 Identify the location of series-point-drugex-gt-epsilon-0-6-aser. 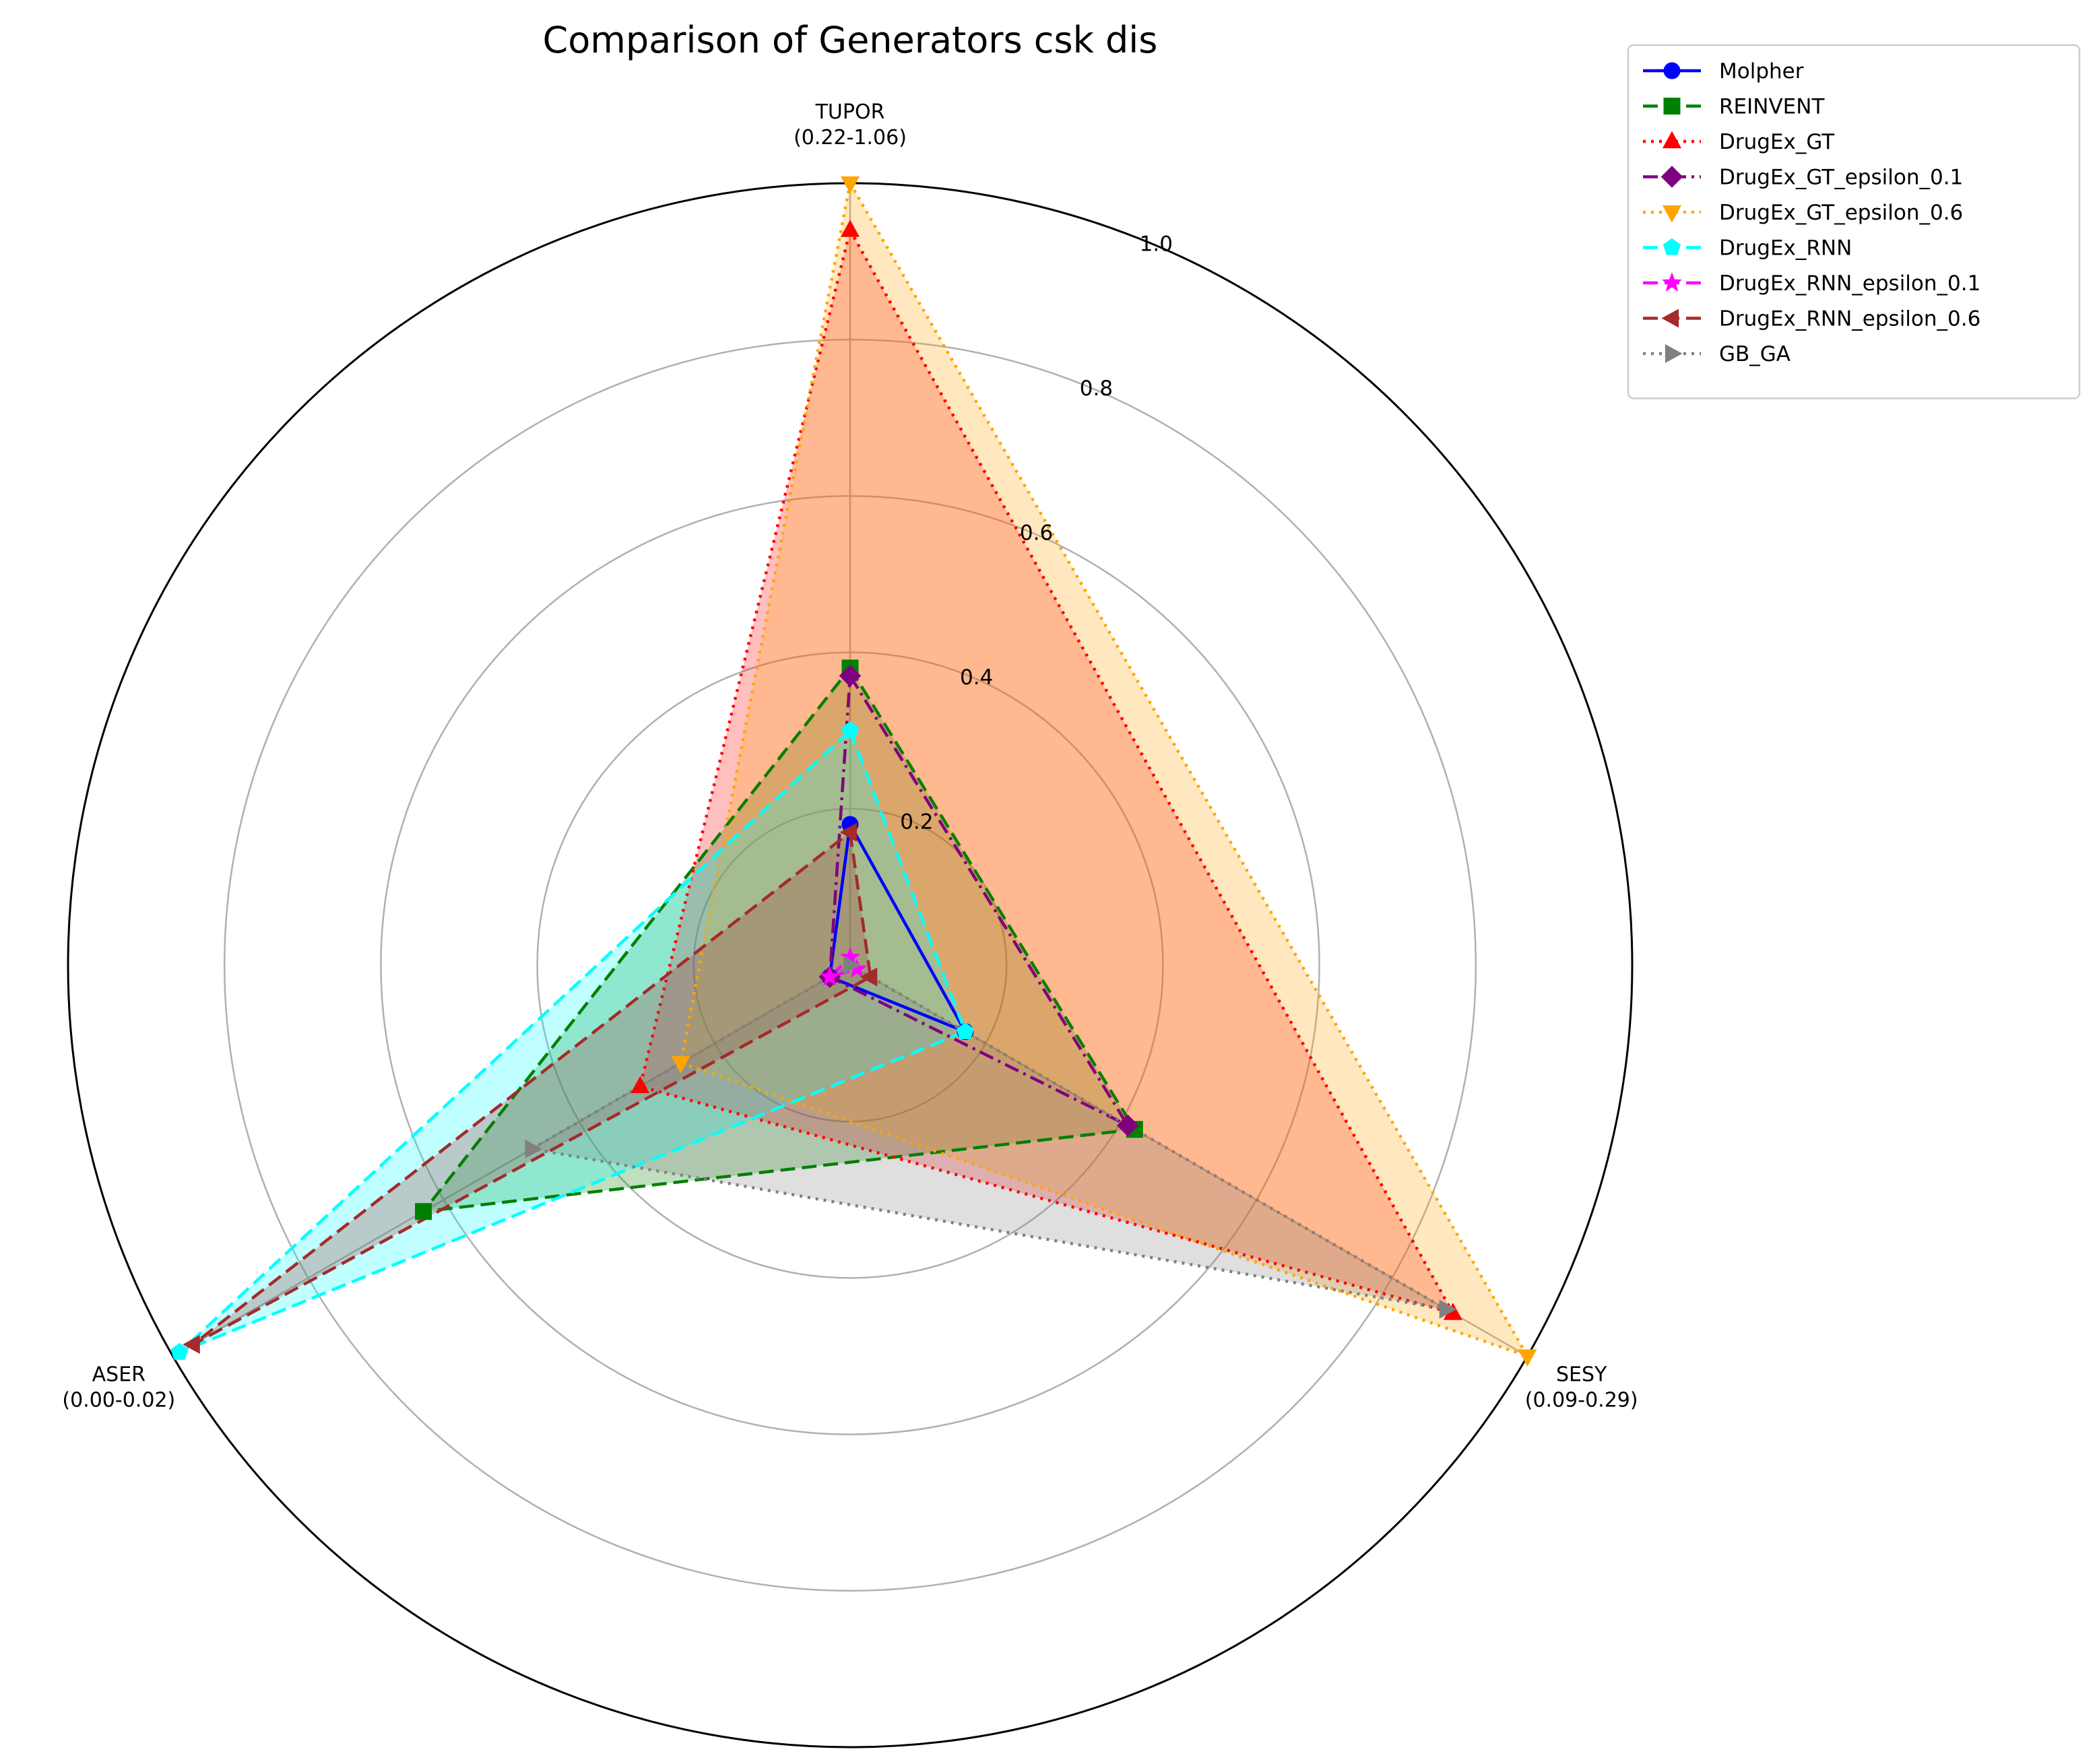
(680, 1065).